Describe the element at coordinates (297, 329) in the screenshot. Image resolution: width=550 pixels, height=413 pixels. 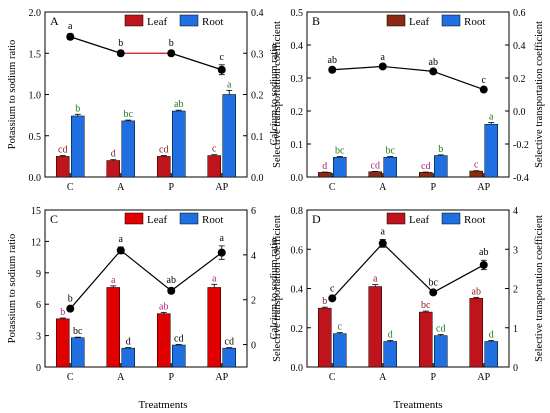
I see `y-tick-label: 0.2` at that location.